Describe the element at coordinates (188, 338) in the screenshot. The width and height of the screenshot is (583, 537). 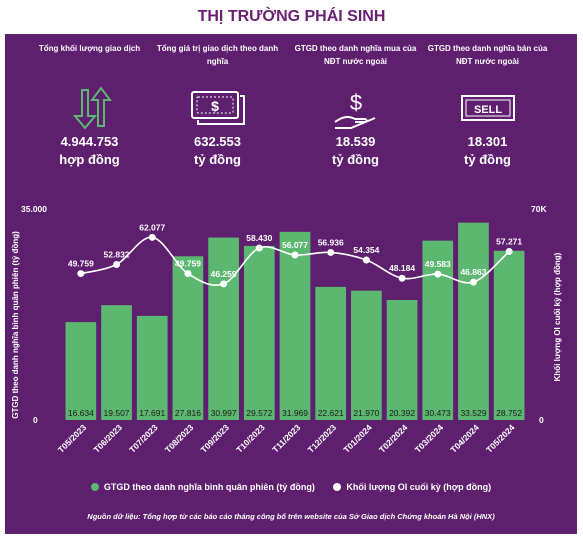
I see `bar-T08/2023` at that location.